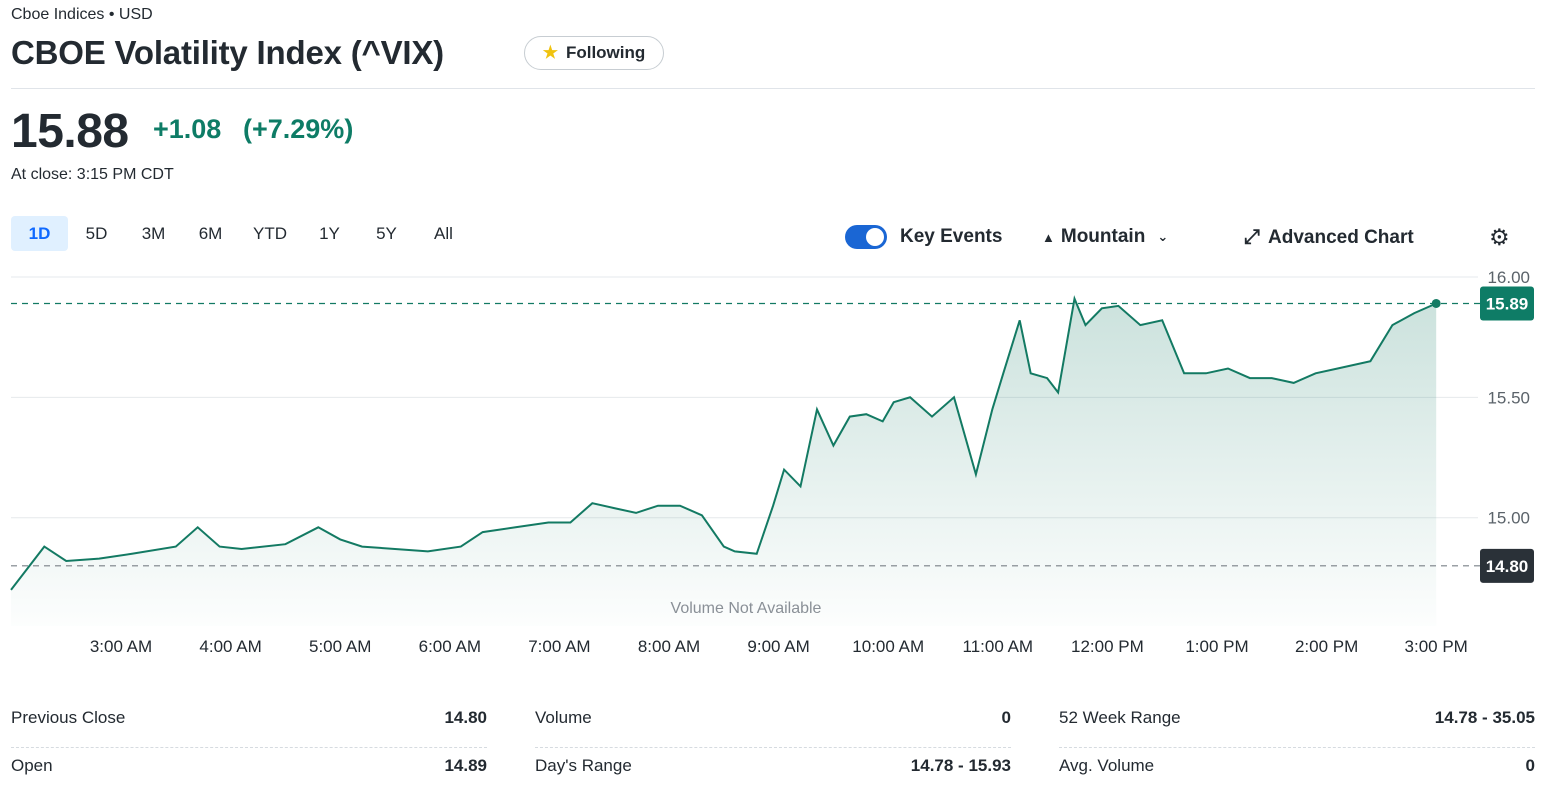 This screenshot has height=796, width=1542. Describe the element at coordinates (583, 765) in the screenshot. I see `stat-label: Day's Range` at that location.